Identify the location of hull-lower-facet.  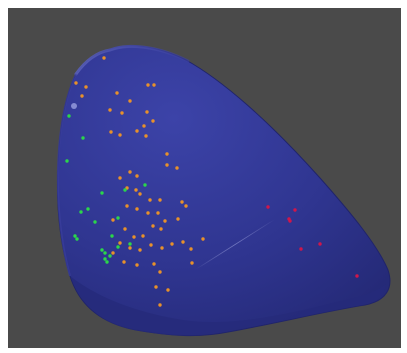
(228, 306).